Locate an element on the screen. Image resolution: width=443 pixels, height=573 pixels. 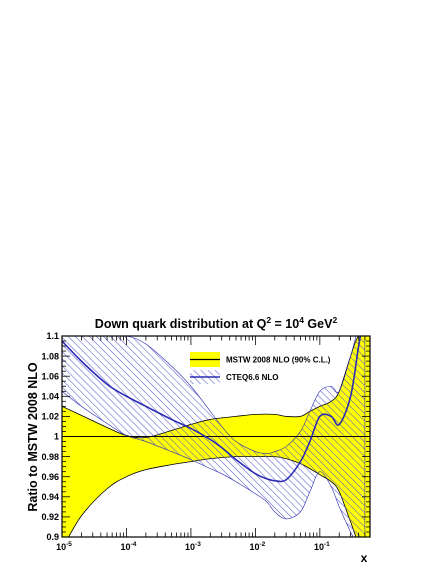
y-tick-label: 1.1 is located at coordinates (52, 336).